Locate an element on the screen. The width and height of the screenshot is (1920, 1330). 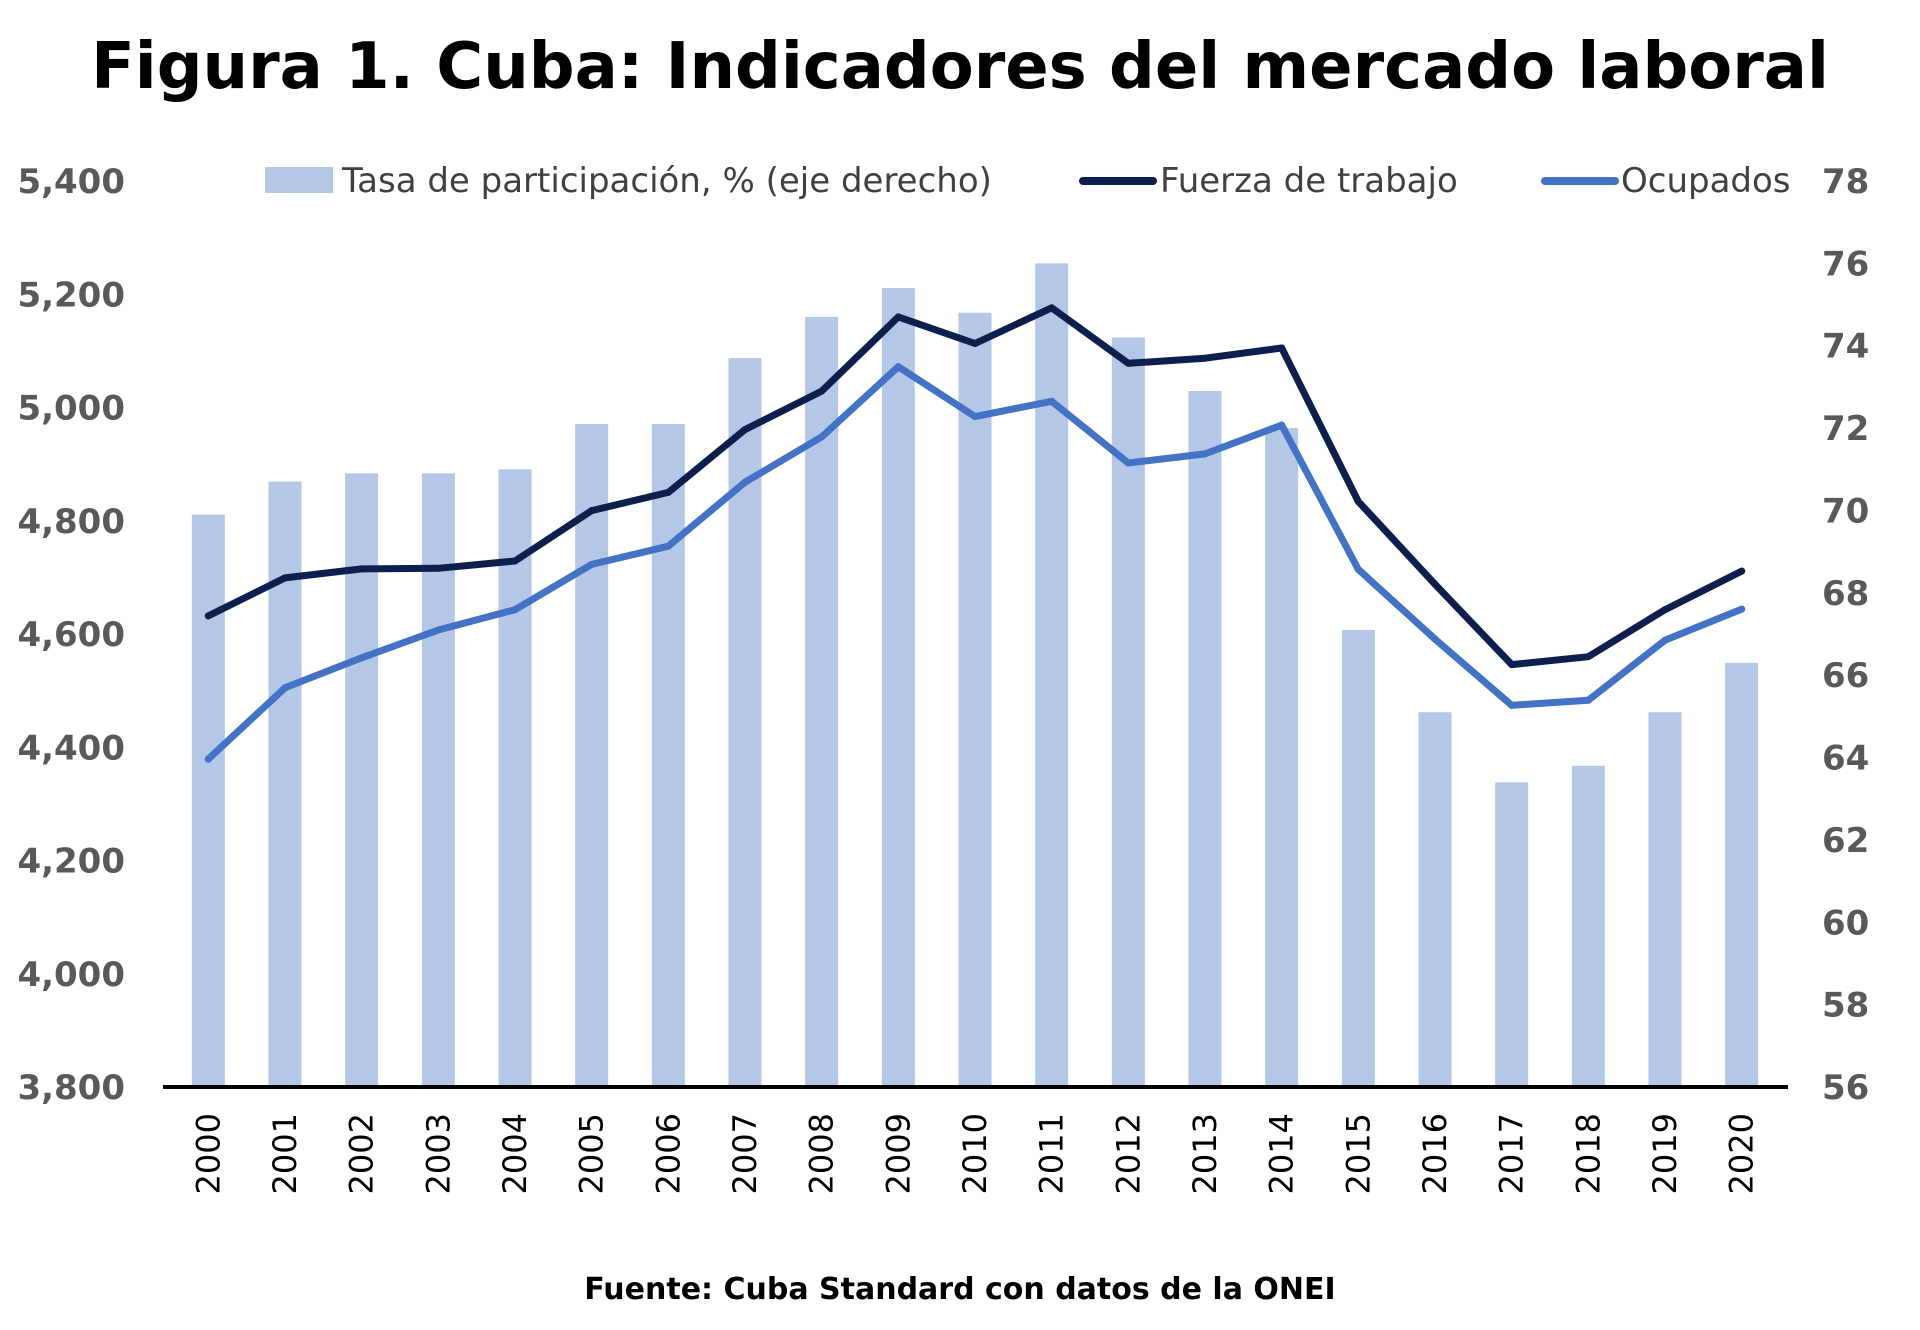
point-ocupados-2016 is located at coordinates (1435, 639).